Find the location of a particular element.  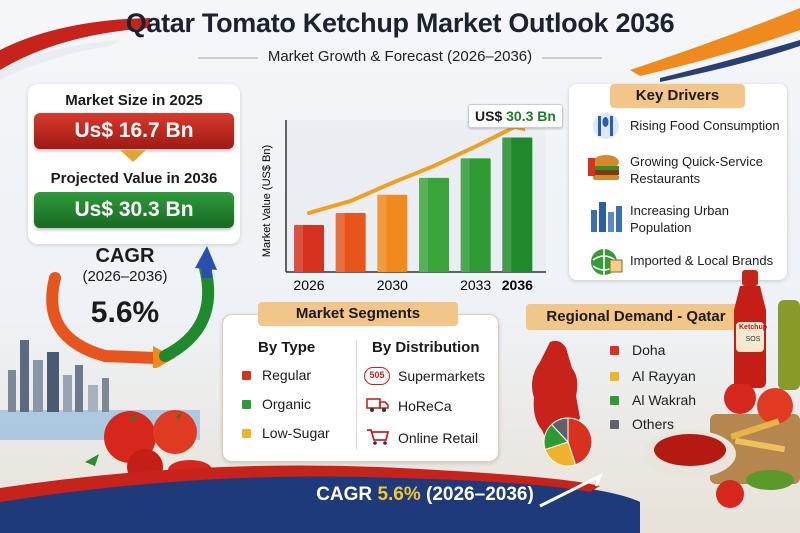

banner-value: 5.6% is located at coordinates (399, 494).